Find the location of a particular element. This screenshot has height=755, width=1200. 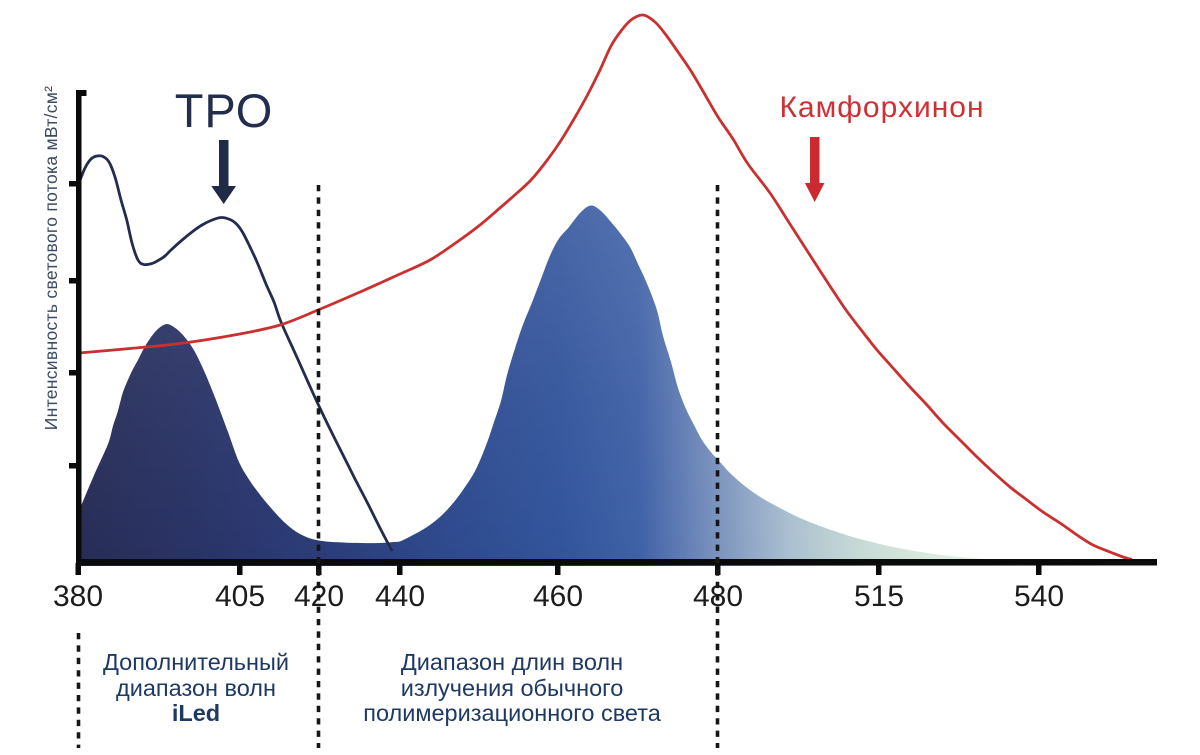

svg-text: 440 is located at coordinates (400, 596).